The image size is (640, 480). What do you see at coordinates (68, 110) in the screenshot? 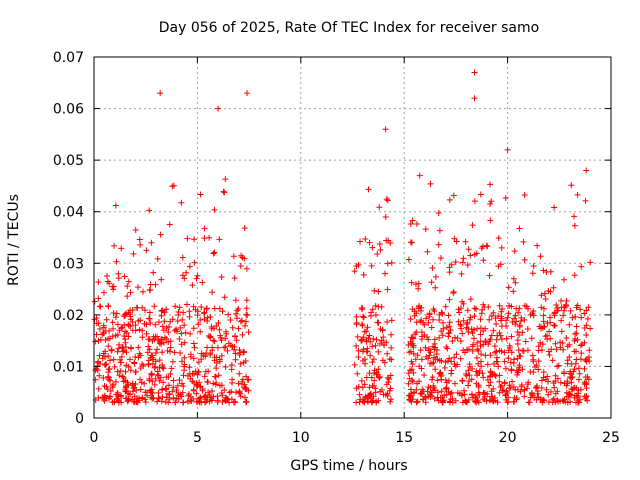
I see `y-tick-label: 0.06` at bounding box center [68, 110].